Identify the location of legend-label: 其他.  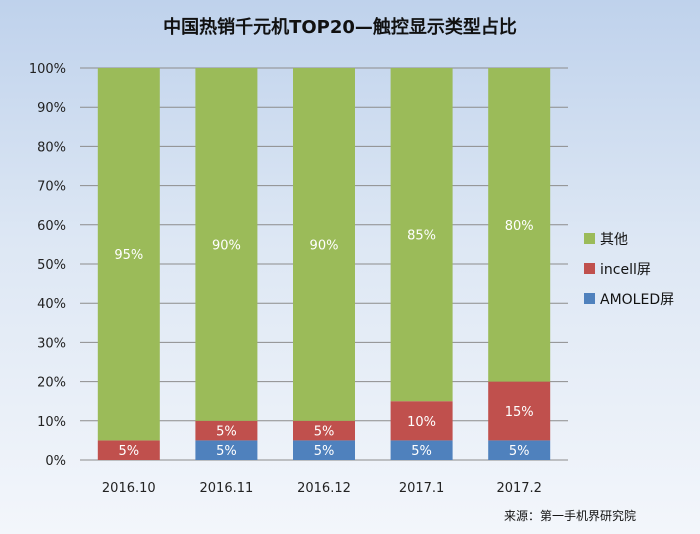
(614, 240).